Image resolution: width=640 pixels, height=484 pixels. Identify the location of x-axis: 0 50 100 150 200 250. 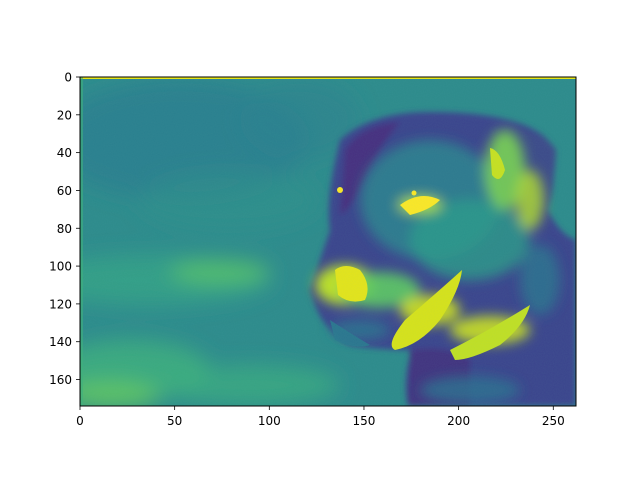
(320, 417).